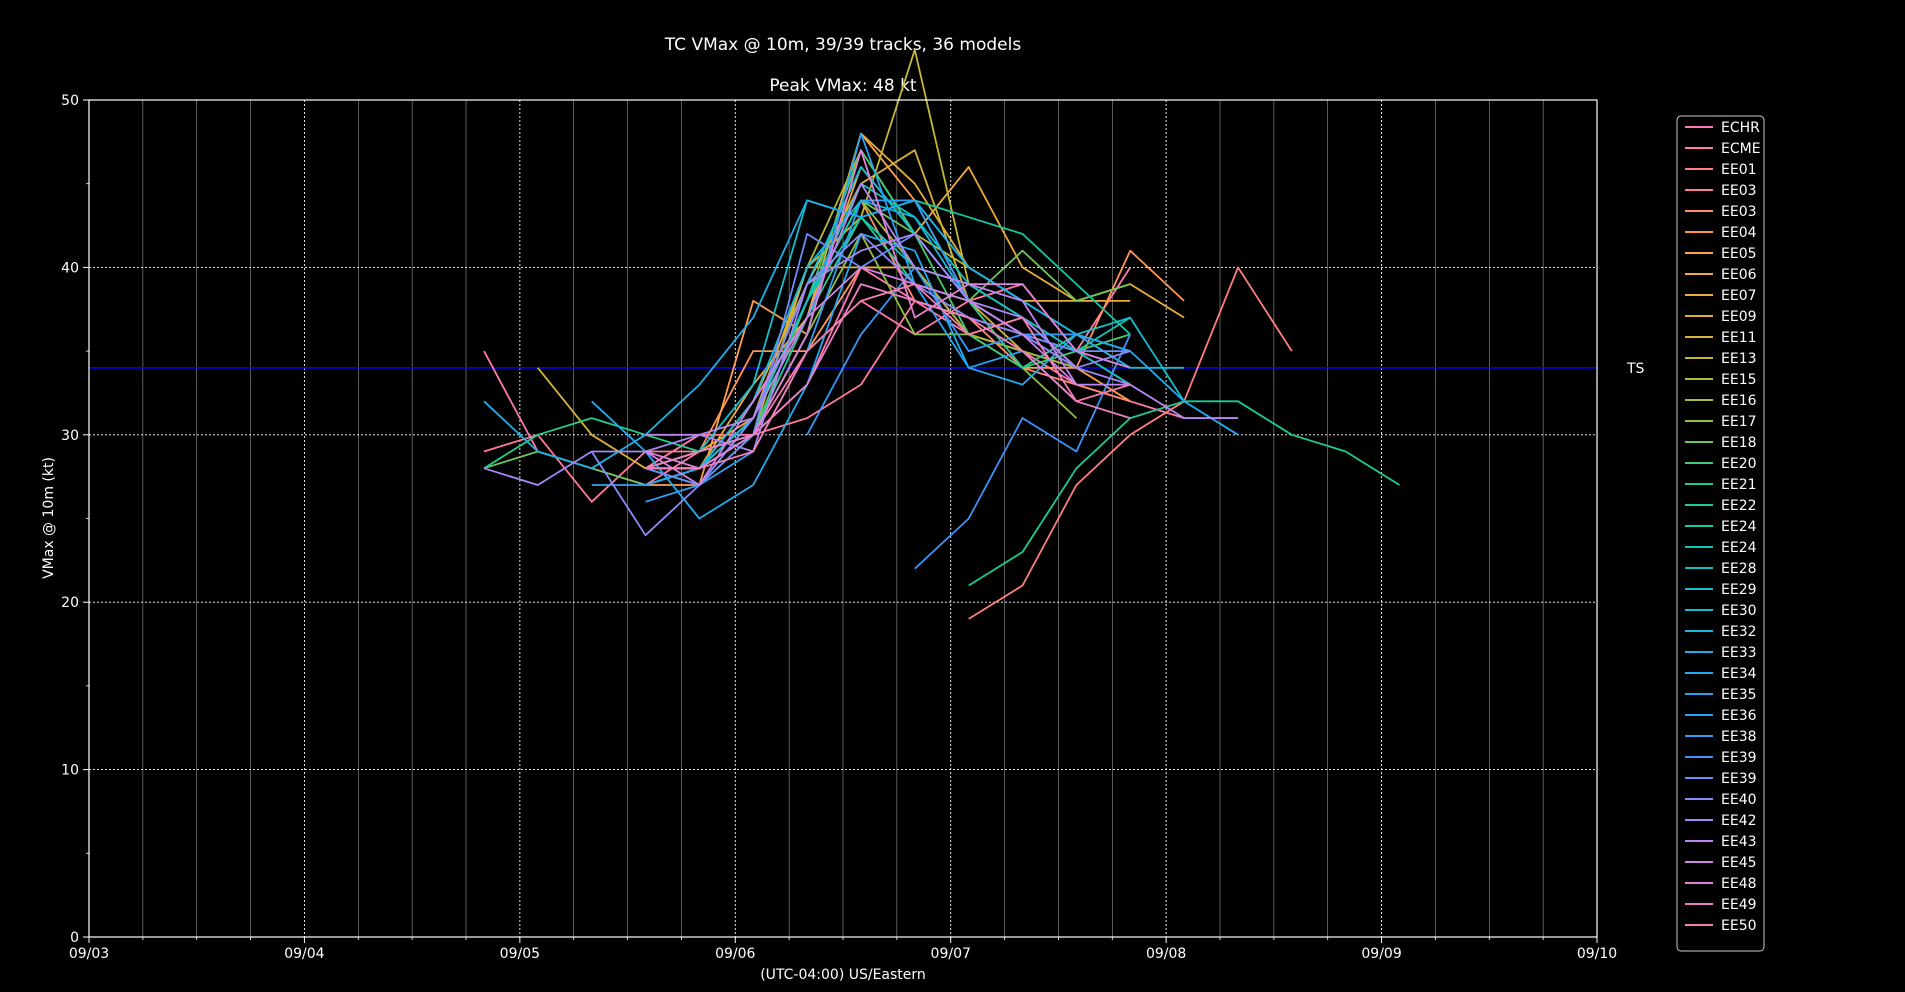 The height and width of the screenshot is (992, 1905). What do you see at coordinates (1739, 170) in the screenshot?
I see `legend-label: EE01` at bounding box center [1739, 170].